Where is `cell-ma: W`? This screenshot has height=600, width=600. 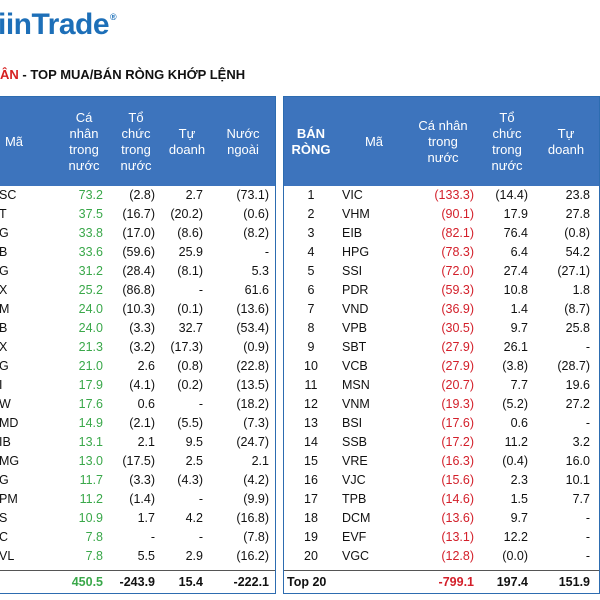
cell-ma: W is located at coordinates (5, 404).